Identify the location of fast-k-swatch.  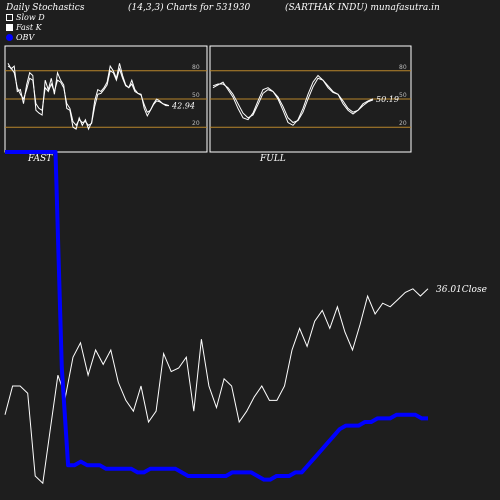
(9, 27).